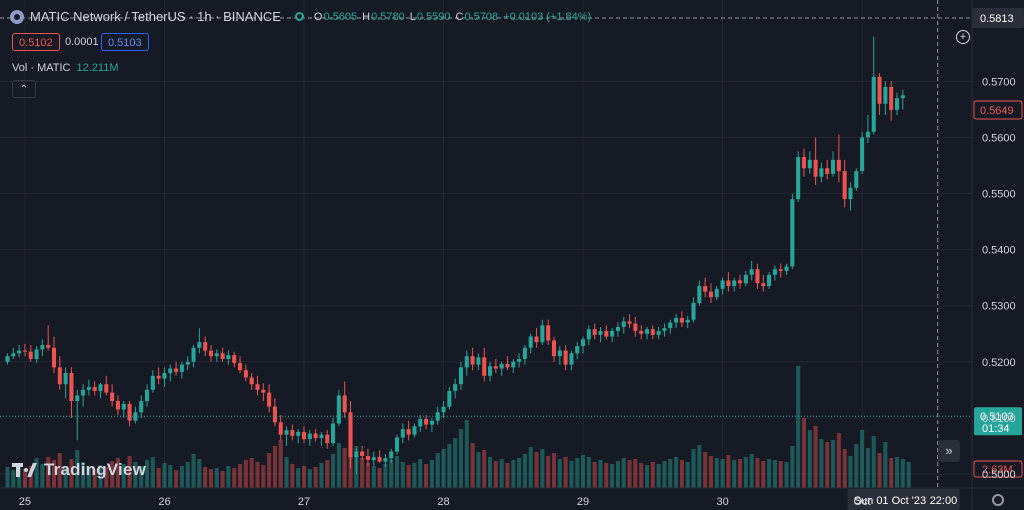 The image size is (1024, 510). What do you see at coordinates (97, 68) in the screenshot?
I see `volume-value: 12.211M` at bounding box center [97, 68].